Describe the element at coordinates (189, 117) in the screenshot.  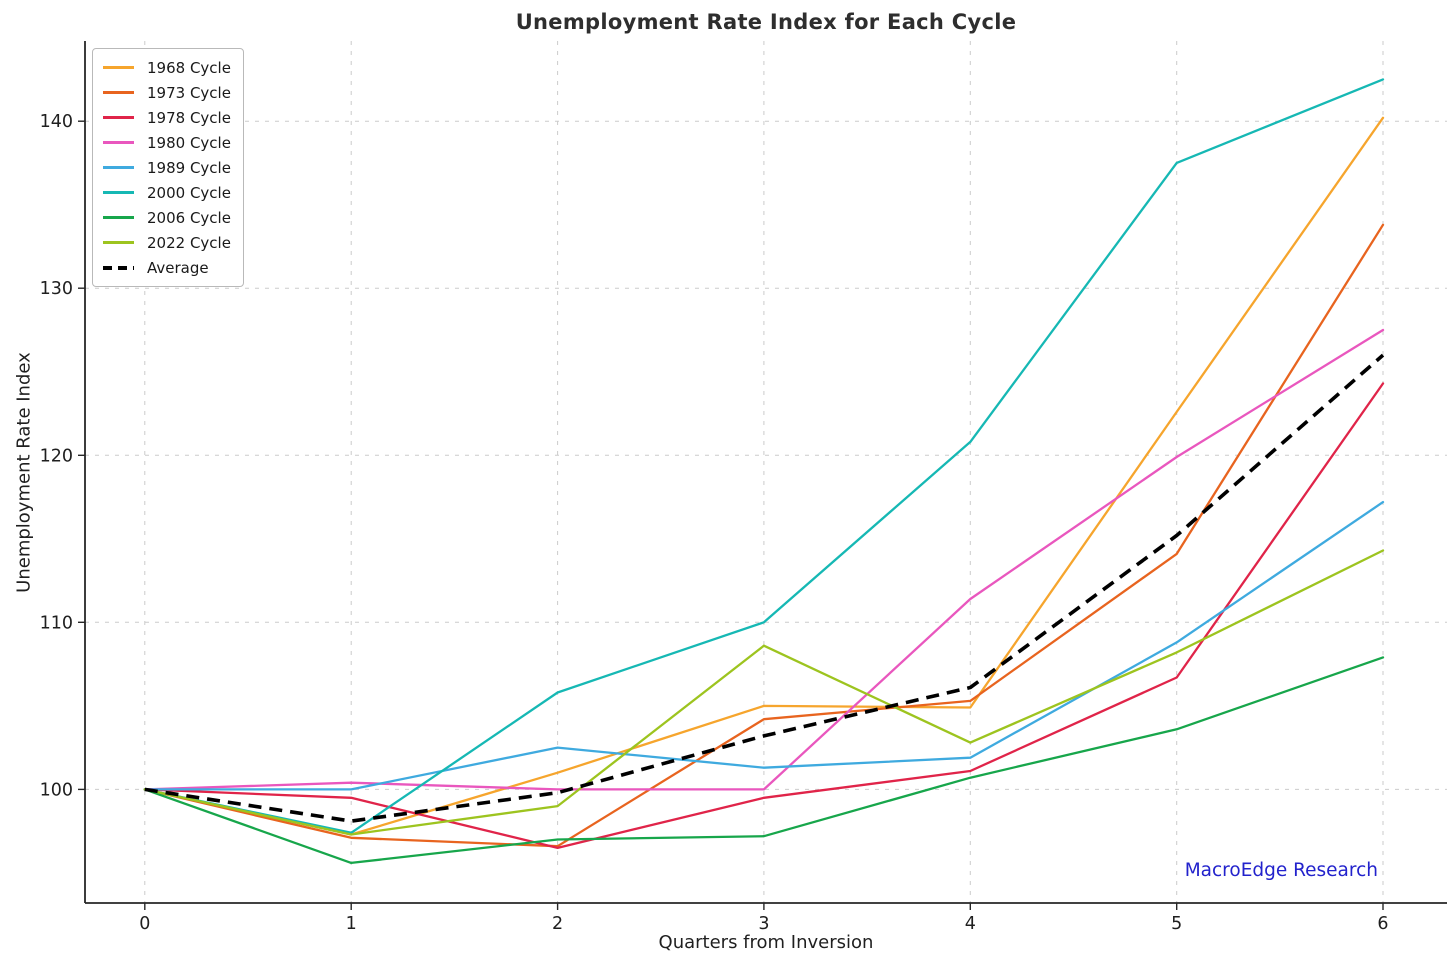
I see `legend-item-label: 1978 Cycle` at that location.